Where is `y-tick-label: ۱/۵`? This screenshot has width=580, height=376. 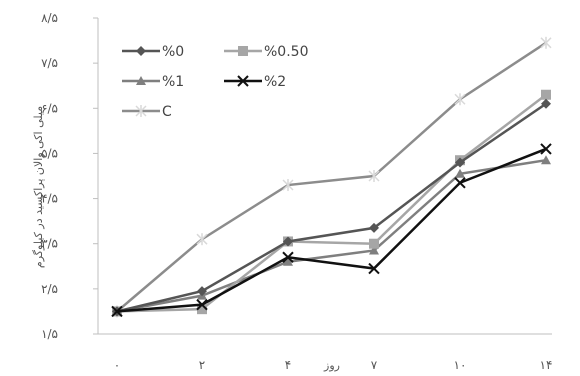
y-tick-label: ۱/۵ is located at coordinates (49, 334).